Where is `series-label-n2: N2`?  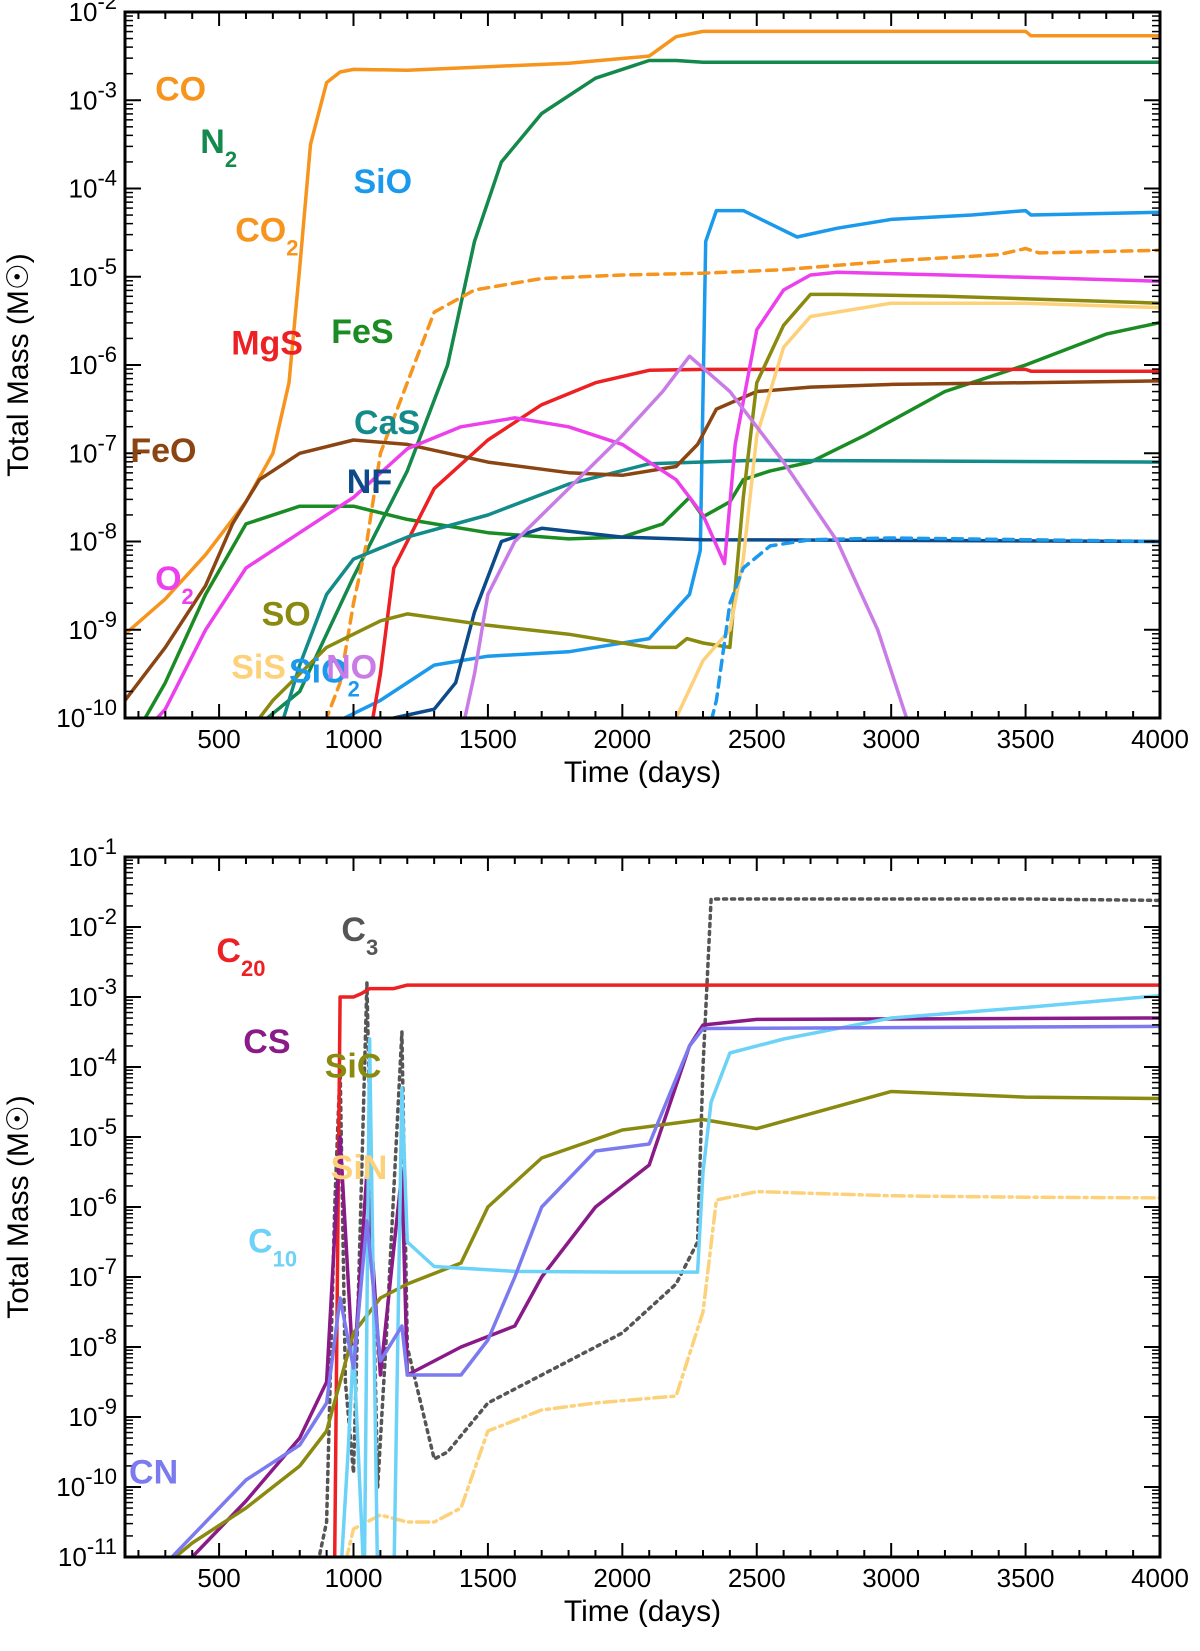
series-label-n2: N2 is located at coordinates (218, 147).